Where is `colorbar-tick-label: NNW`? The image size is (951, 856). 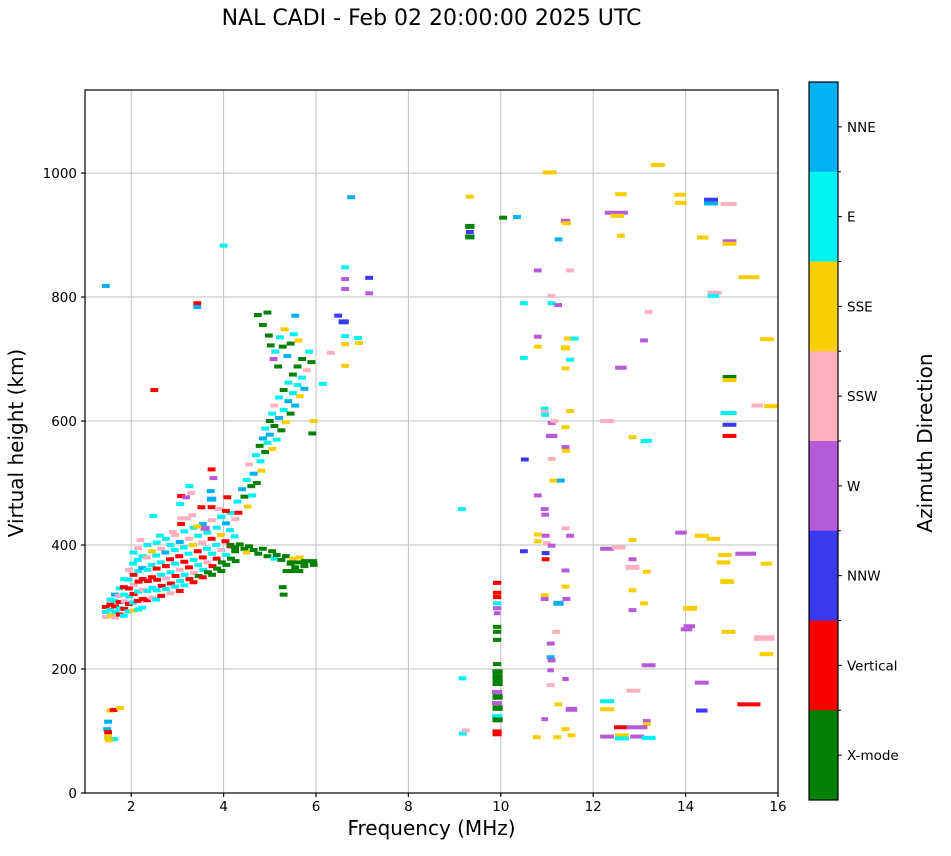
colorbar-tick-label: NNW is located at coordinates (864, 577).